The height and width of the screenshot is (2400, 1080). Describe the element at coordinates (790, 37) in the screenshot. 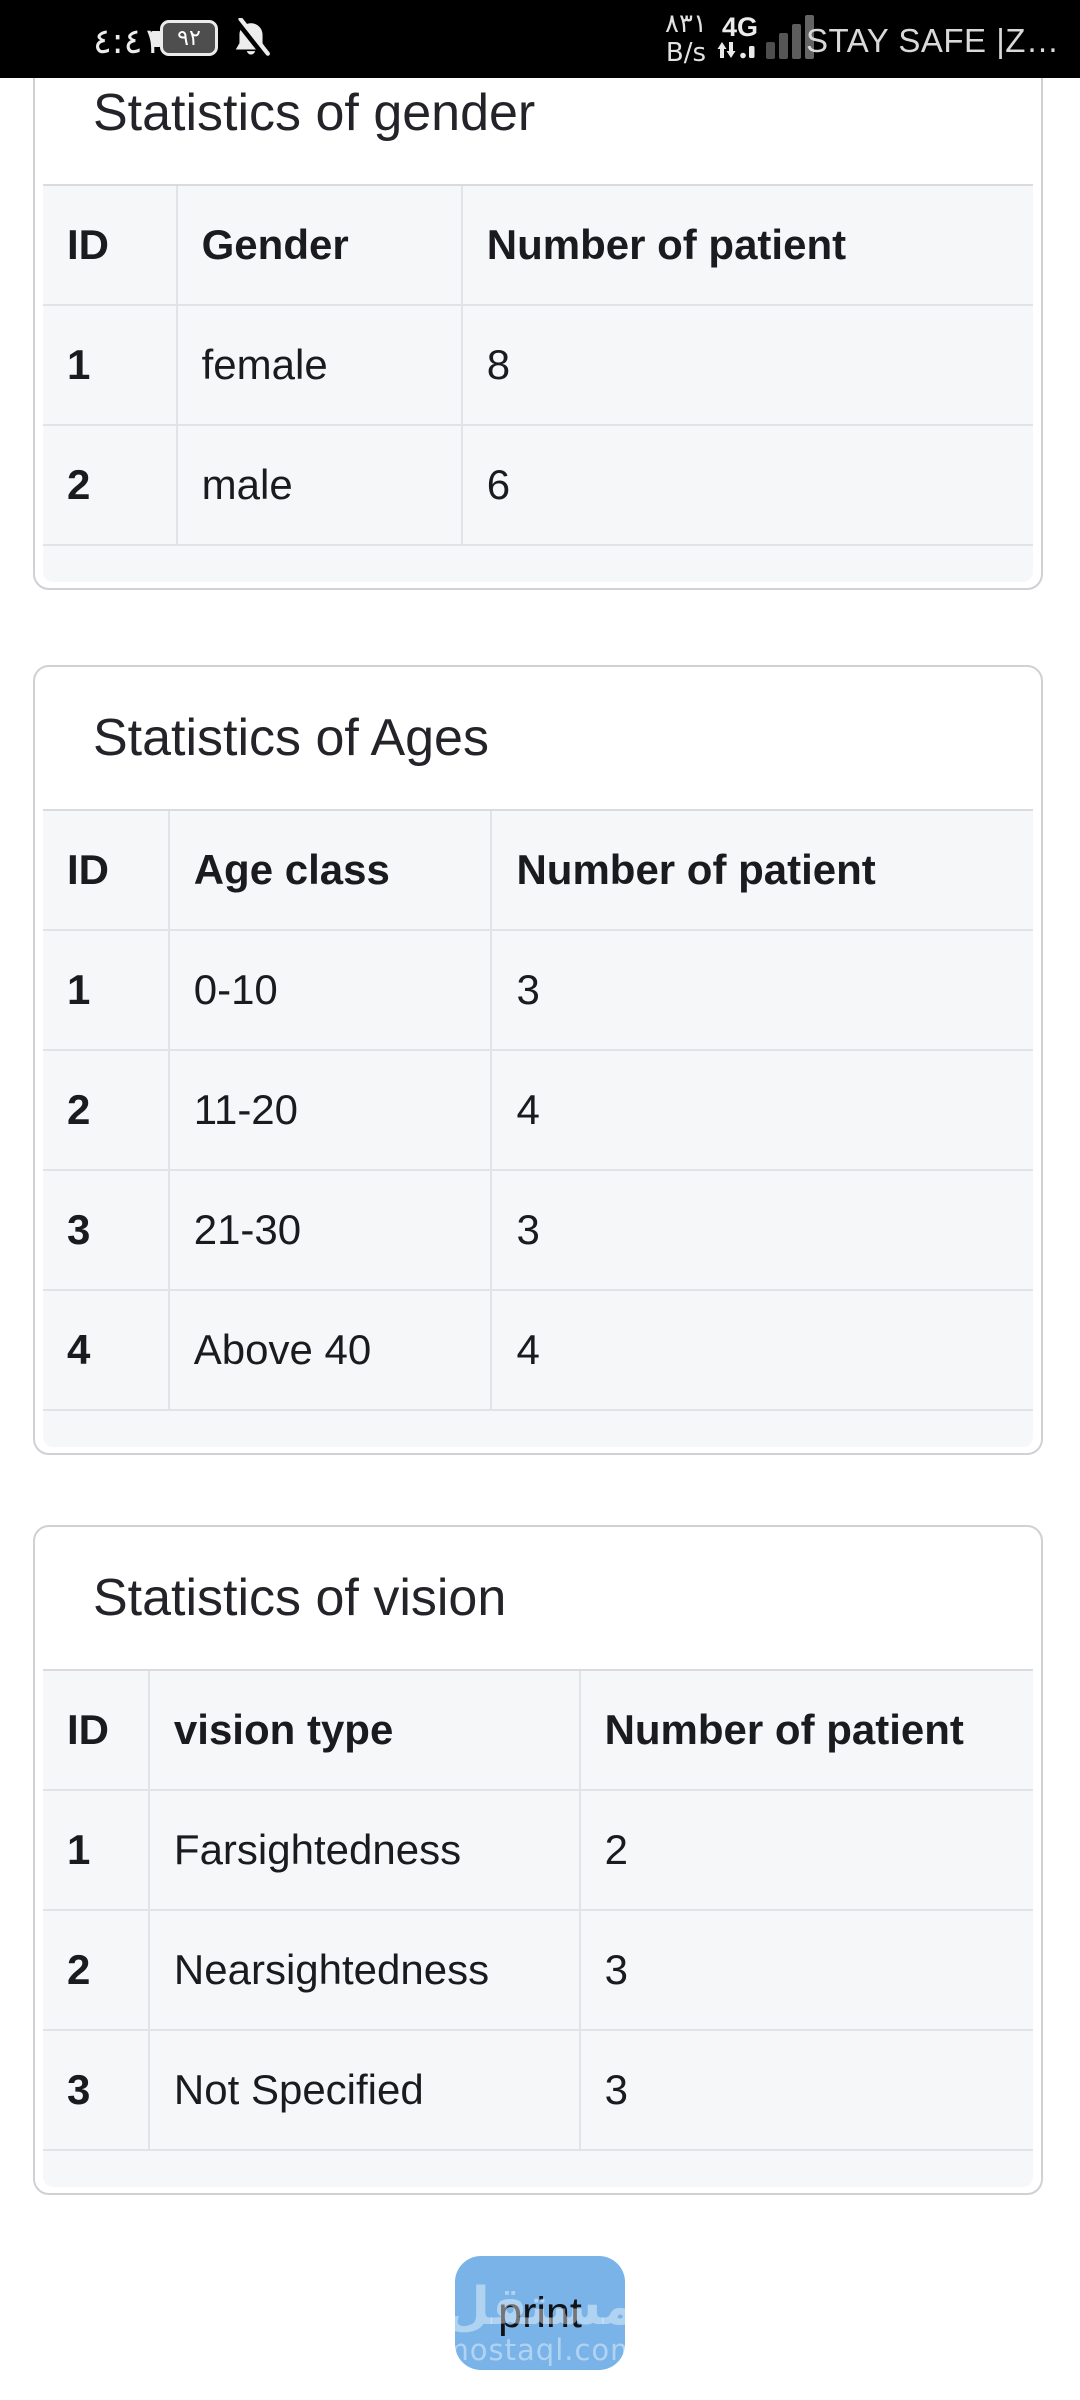

I see `signal-bars-icon` at that location.